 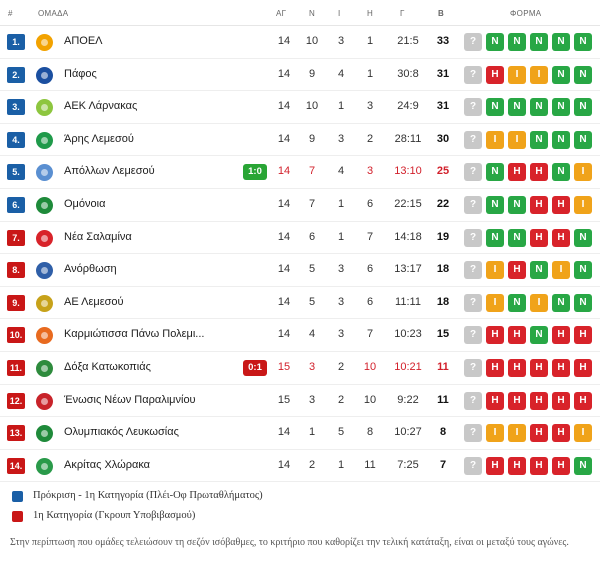 I want to click on live-score-badge: 1:0, so click(x=255, y=172).